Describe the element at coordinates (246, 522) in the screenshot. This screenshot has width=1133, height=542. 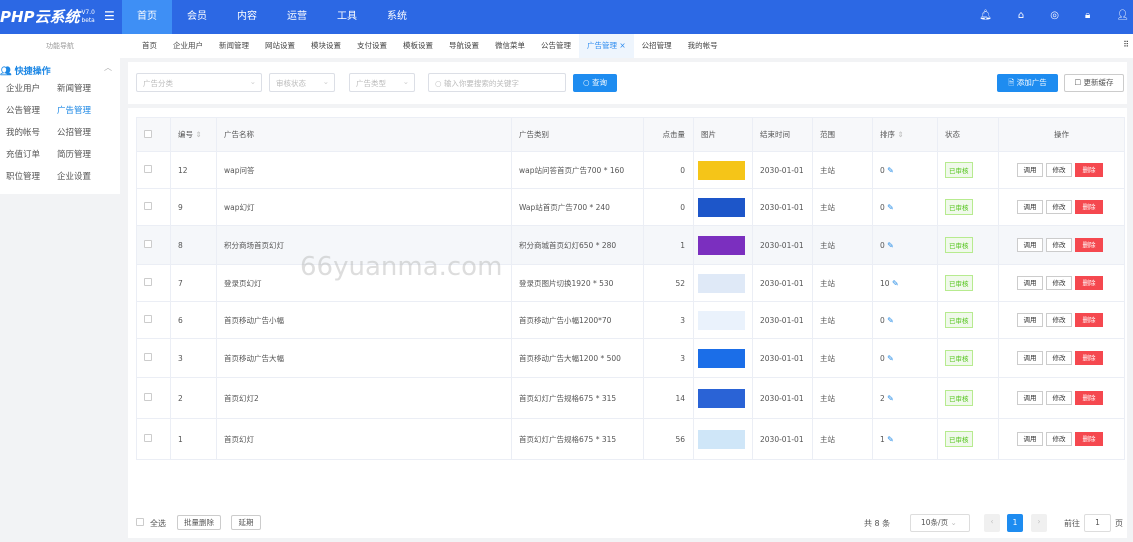
I see `extend-button: 延期` at that location.